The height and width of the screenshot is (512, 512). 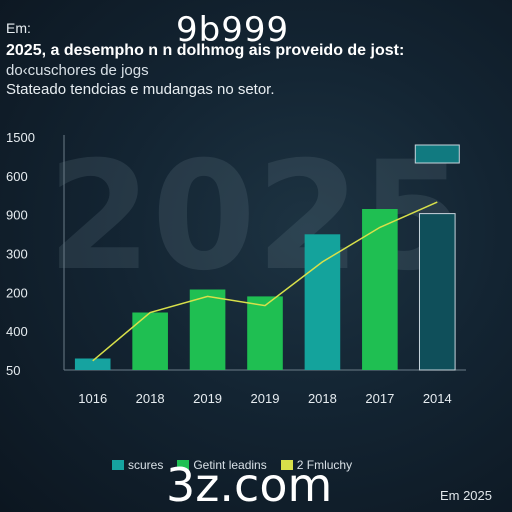 What do you see at coordinates (13, 370) in the screenshot?
I see `y-tick-label: 50` at bounding box center [13, 370].